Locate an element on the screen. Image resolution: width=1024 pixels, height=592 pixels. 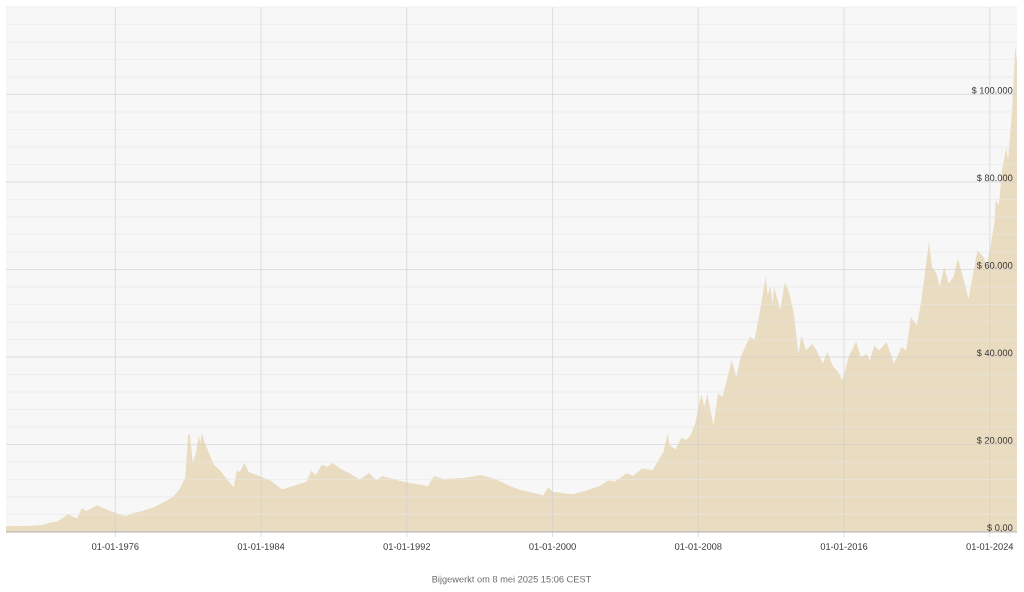
x-tick-label: 01-01-1992 is located at coordinates (407, 546).